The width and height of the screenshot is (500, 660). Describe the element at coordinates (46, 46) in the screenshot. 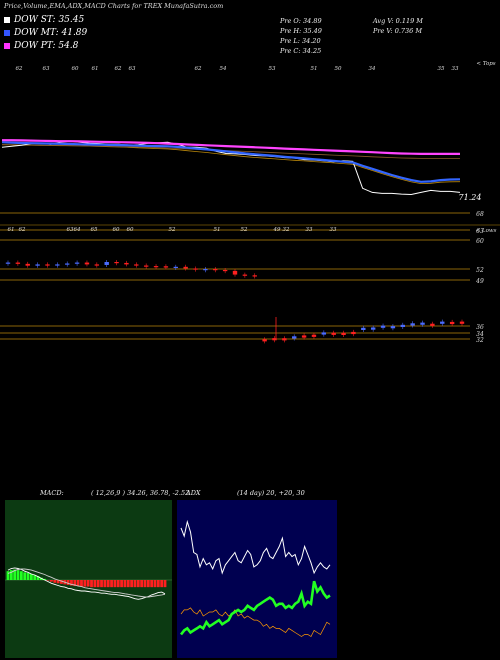

I see `legend-label-pt: DOW PT: 54.8` at that location.